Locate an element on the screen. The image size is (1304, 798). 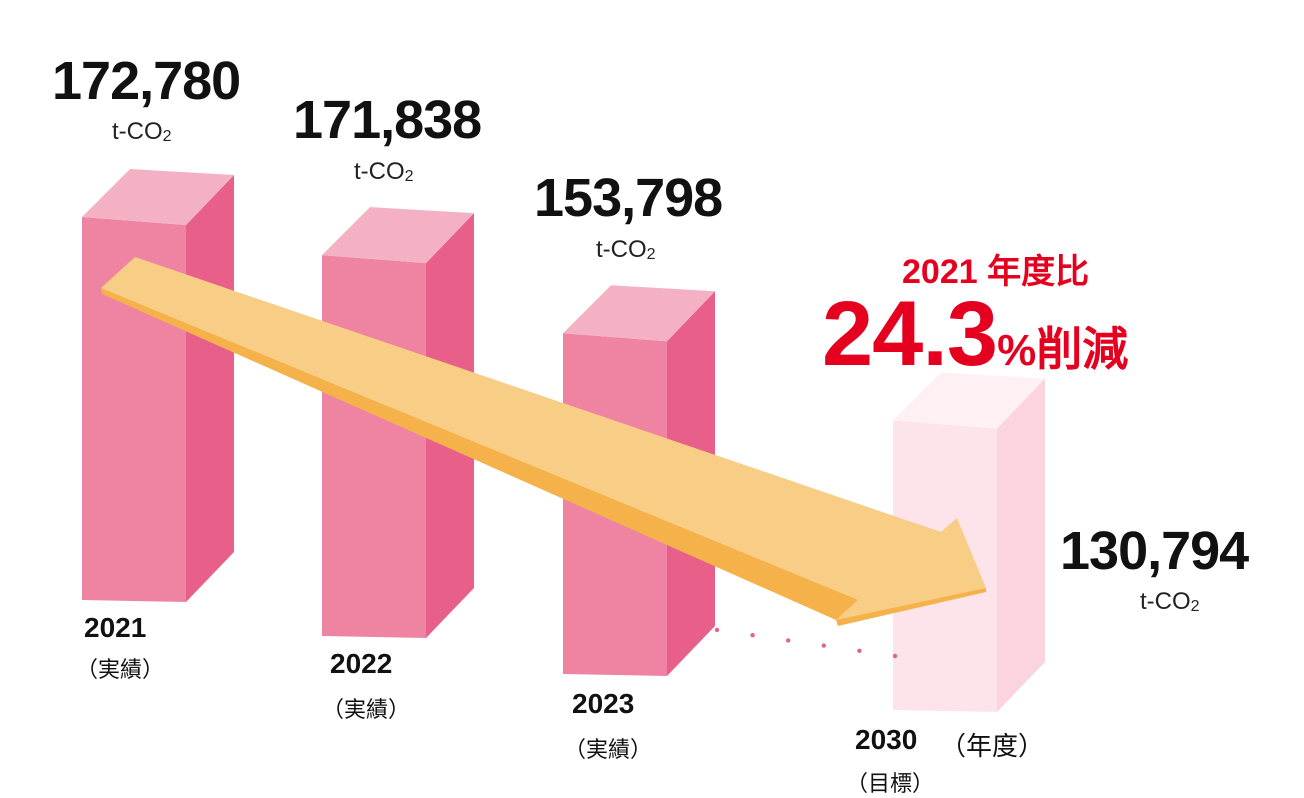
unit-label-2021: t-CO2 is located at coordinates (142, 132).